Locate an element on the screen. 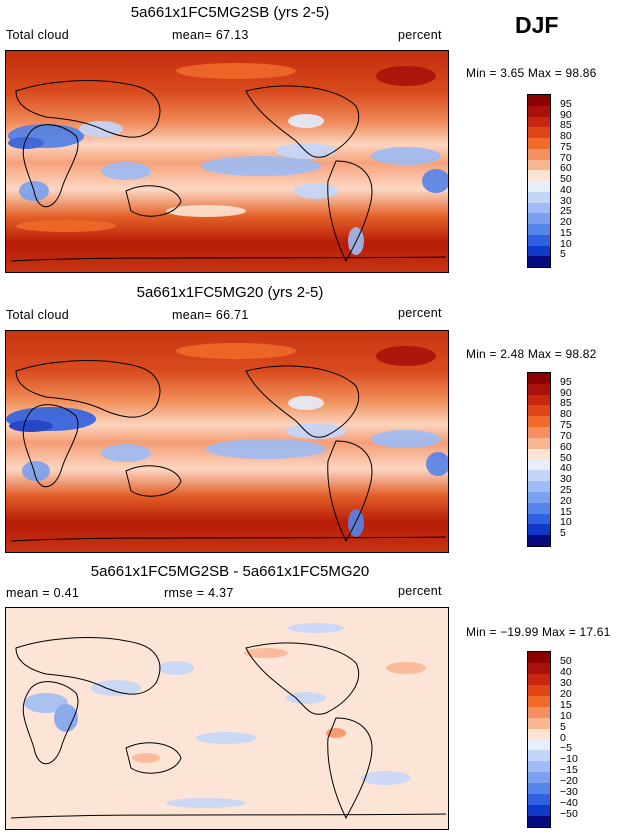  panel-3-mean-label: mean = 0.41 is located at coordinates (43, 593).